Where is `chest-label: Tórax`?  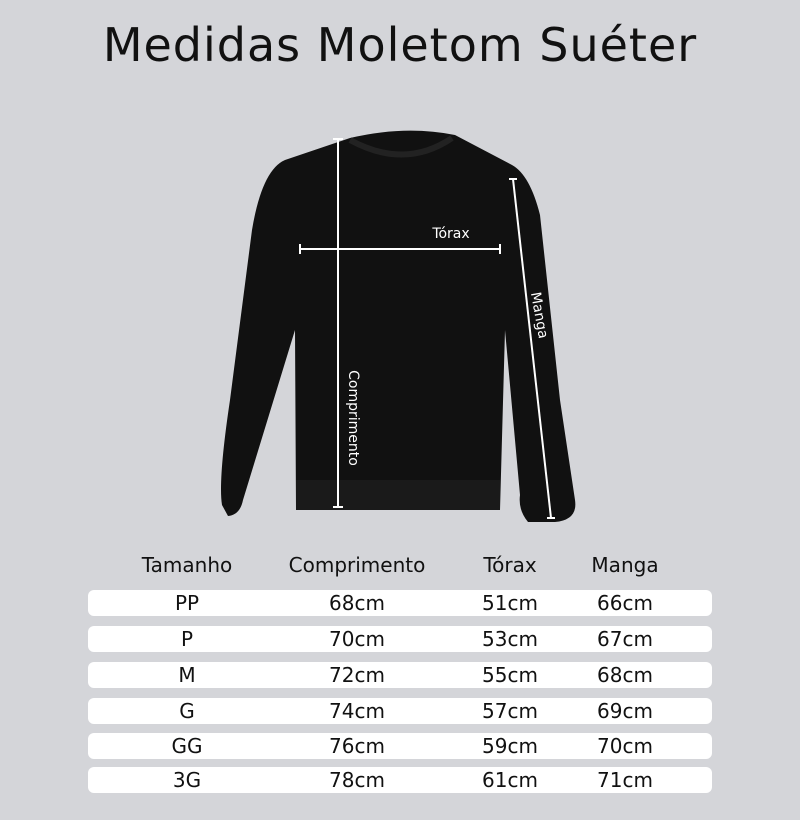
chest-label: Tórax is located at coordinates (450, 234).